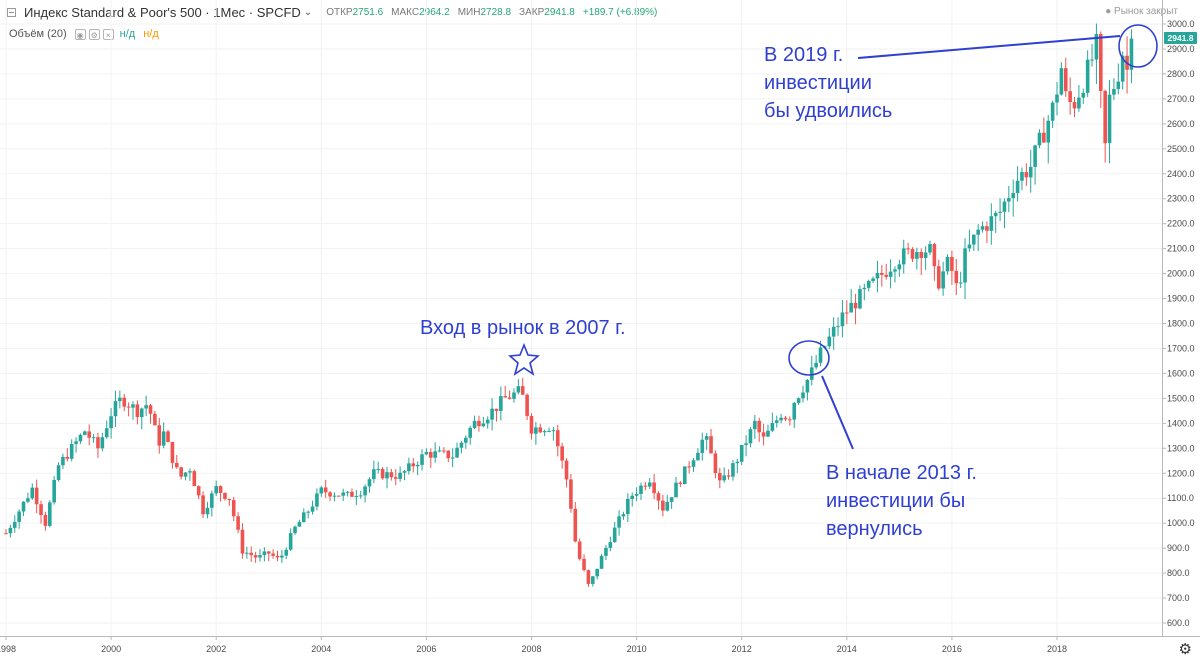  What do you see at coordinates (524, 359) in the screenshot?
I see `star-icon` at bounding box center [524, 359].